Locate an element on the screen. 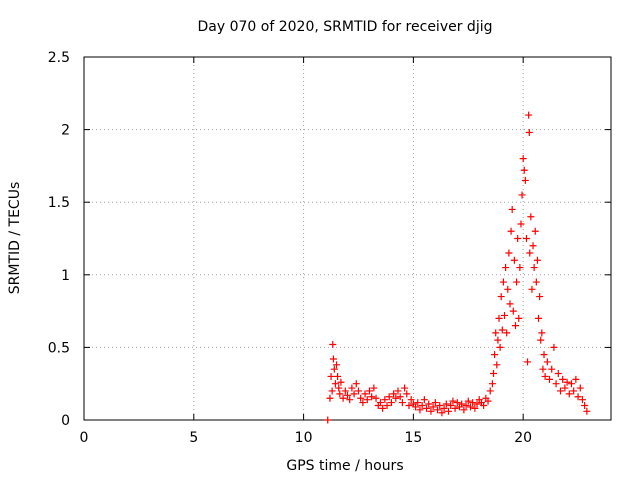 This screenshot has height=480, width=640. x-tick-label: 5 is located at coordinates (193, 438).